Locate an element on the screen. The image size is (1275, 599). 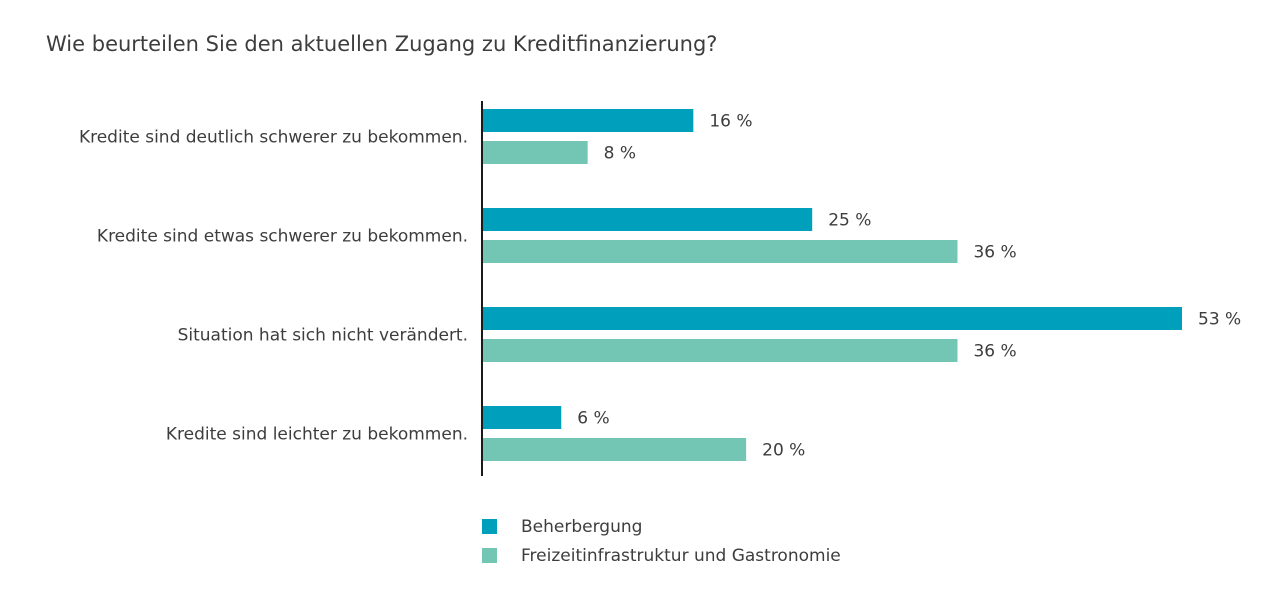
data-label: 16 % is located at coordinates (730, 122).